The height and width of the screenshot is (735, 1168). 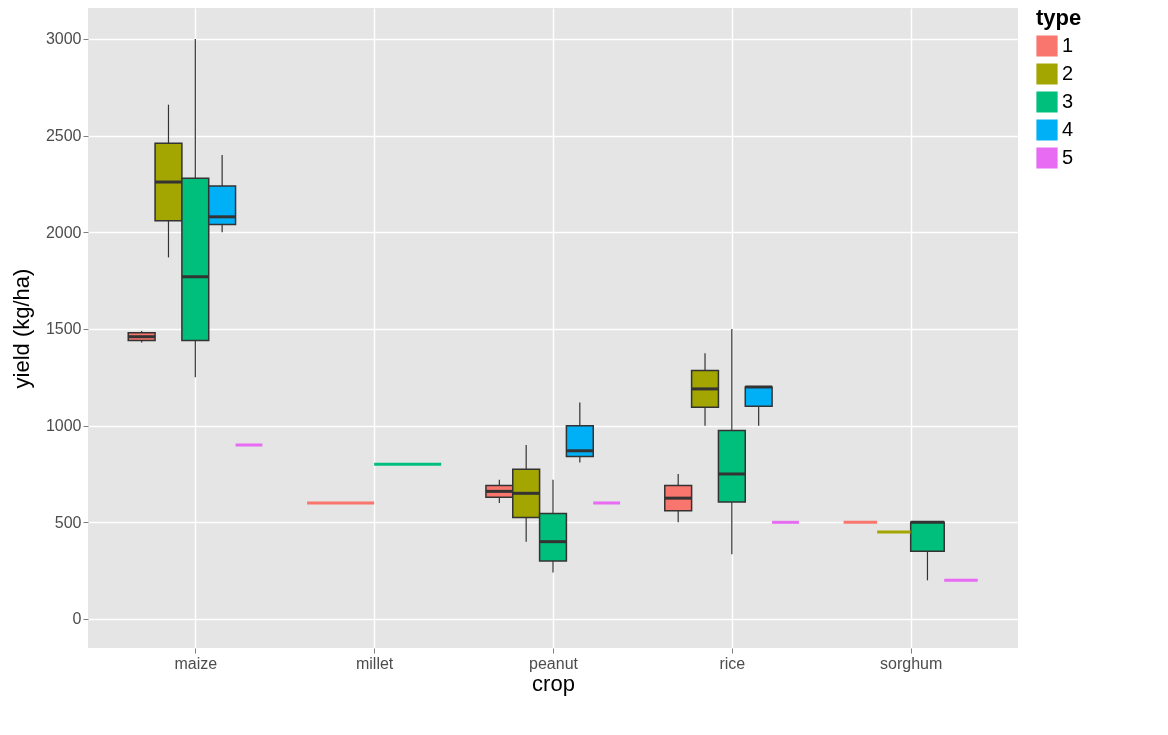 What do you see at coordinates (63, 136) in the screenshot?
I see `y-tick-label: 2500` at bounding box center [63, 136].